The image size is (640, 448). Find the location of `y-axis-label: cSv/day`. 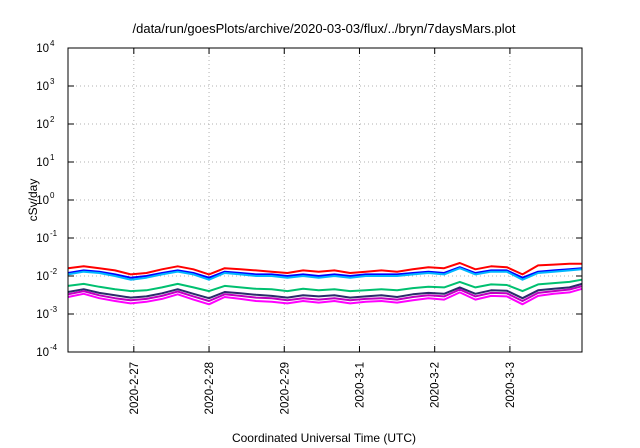

y-axis-label: cSv/day is located at coordinates (33, 200).